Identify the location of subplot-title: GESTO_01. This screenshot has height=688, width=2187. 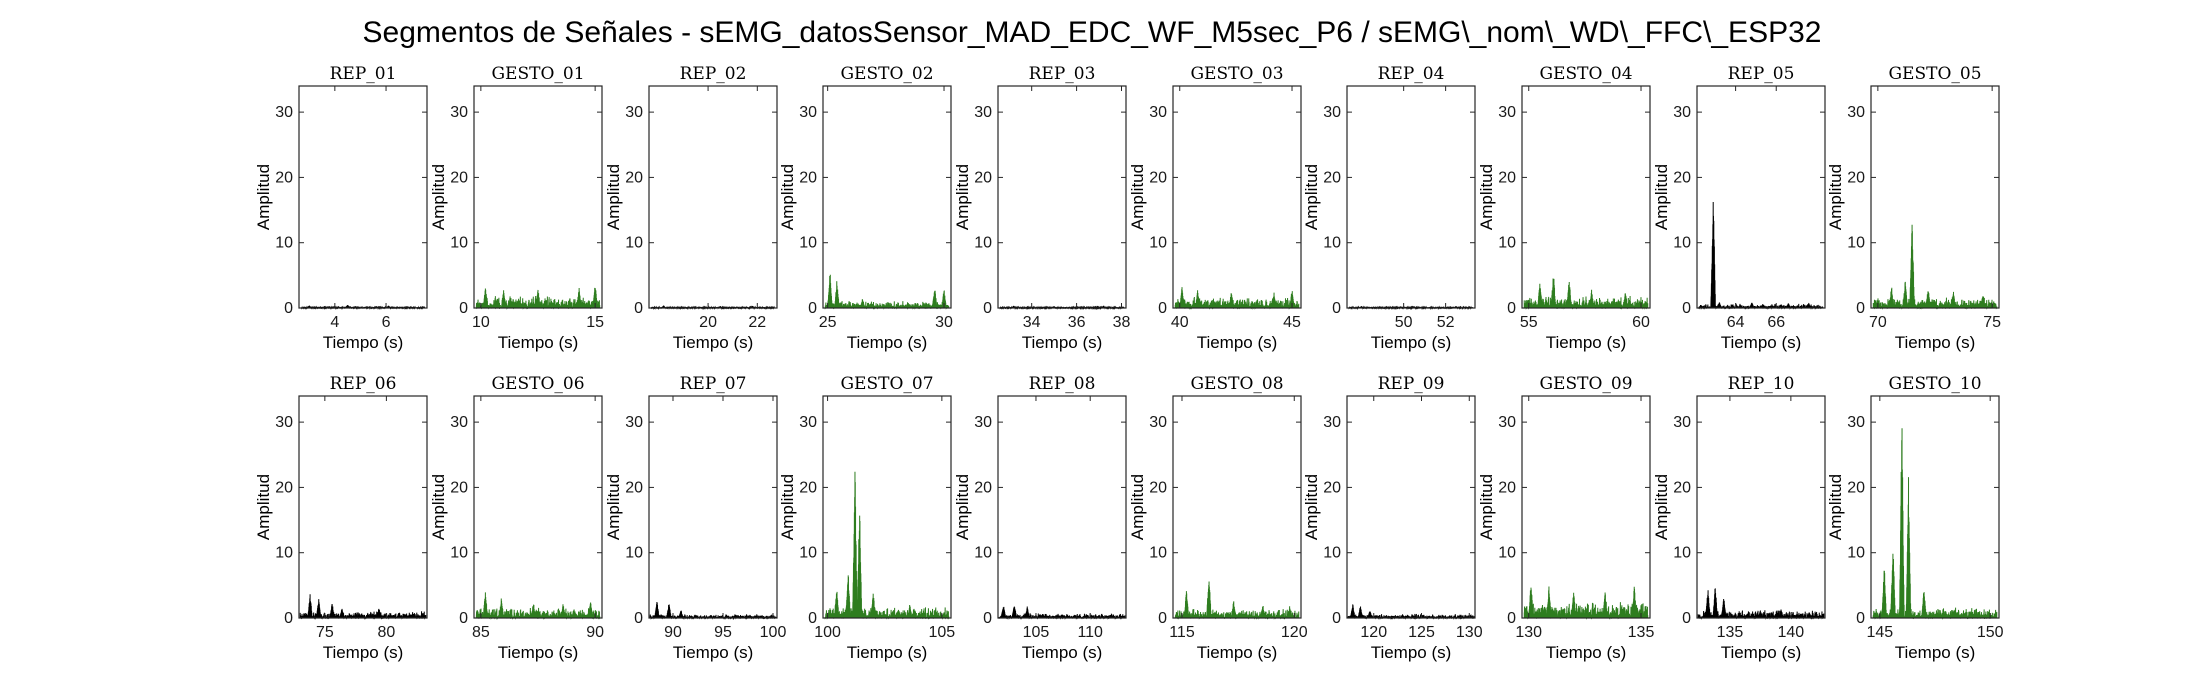
(537, 74).